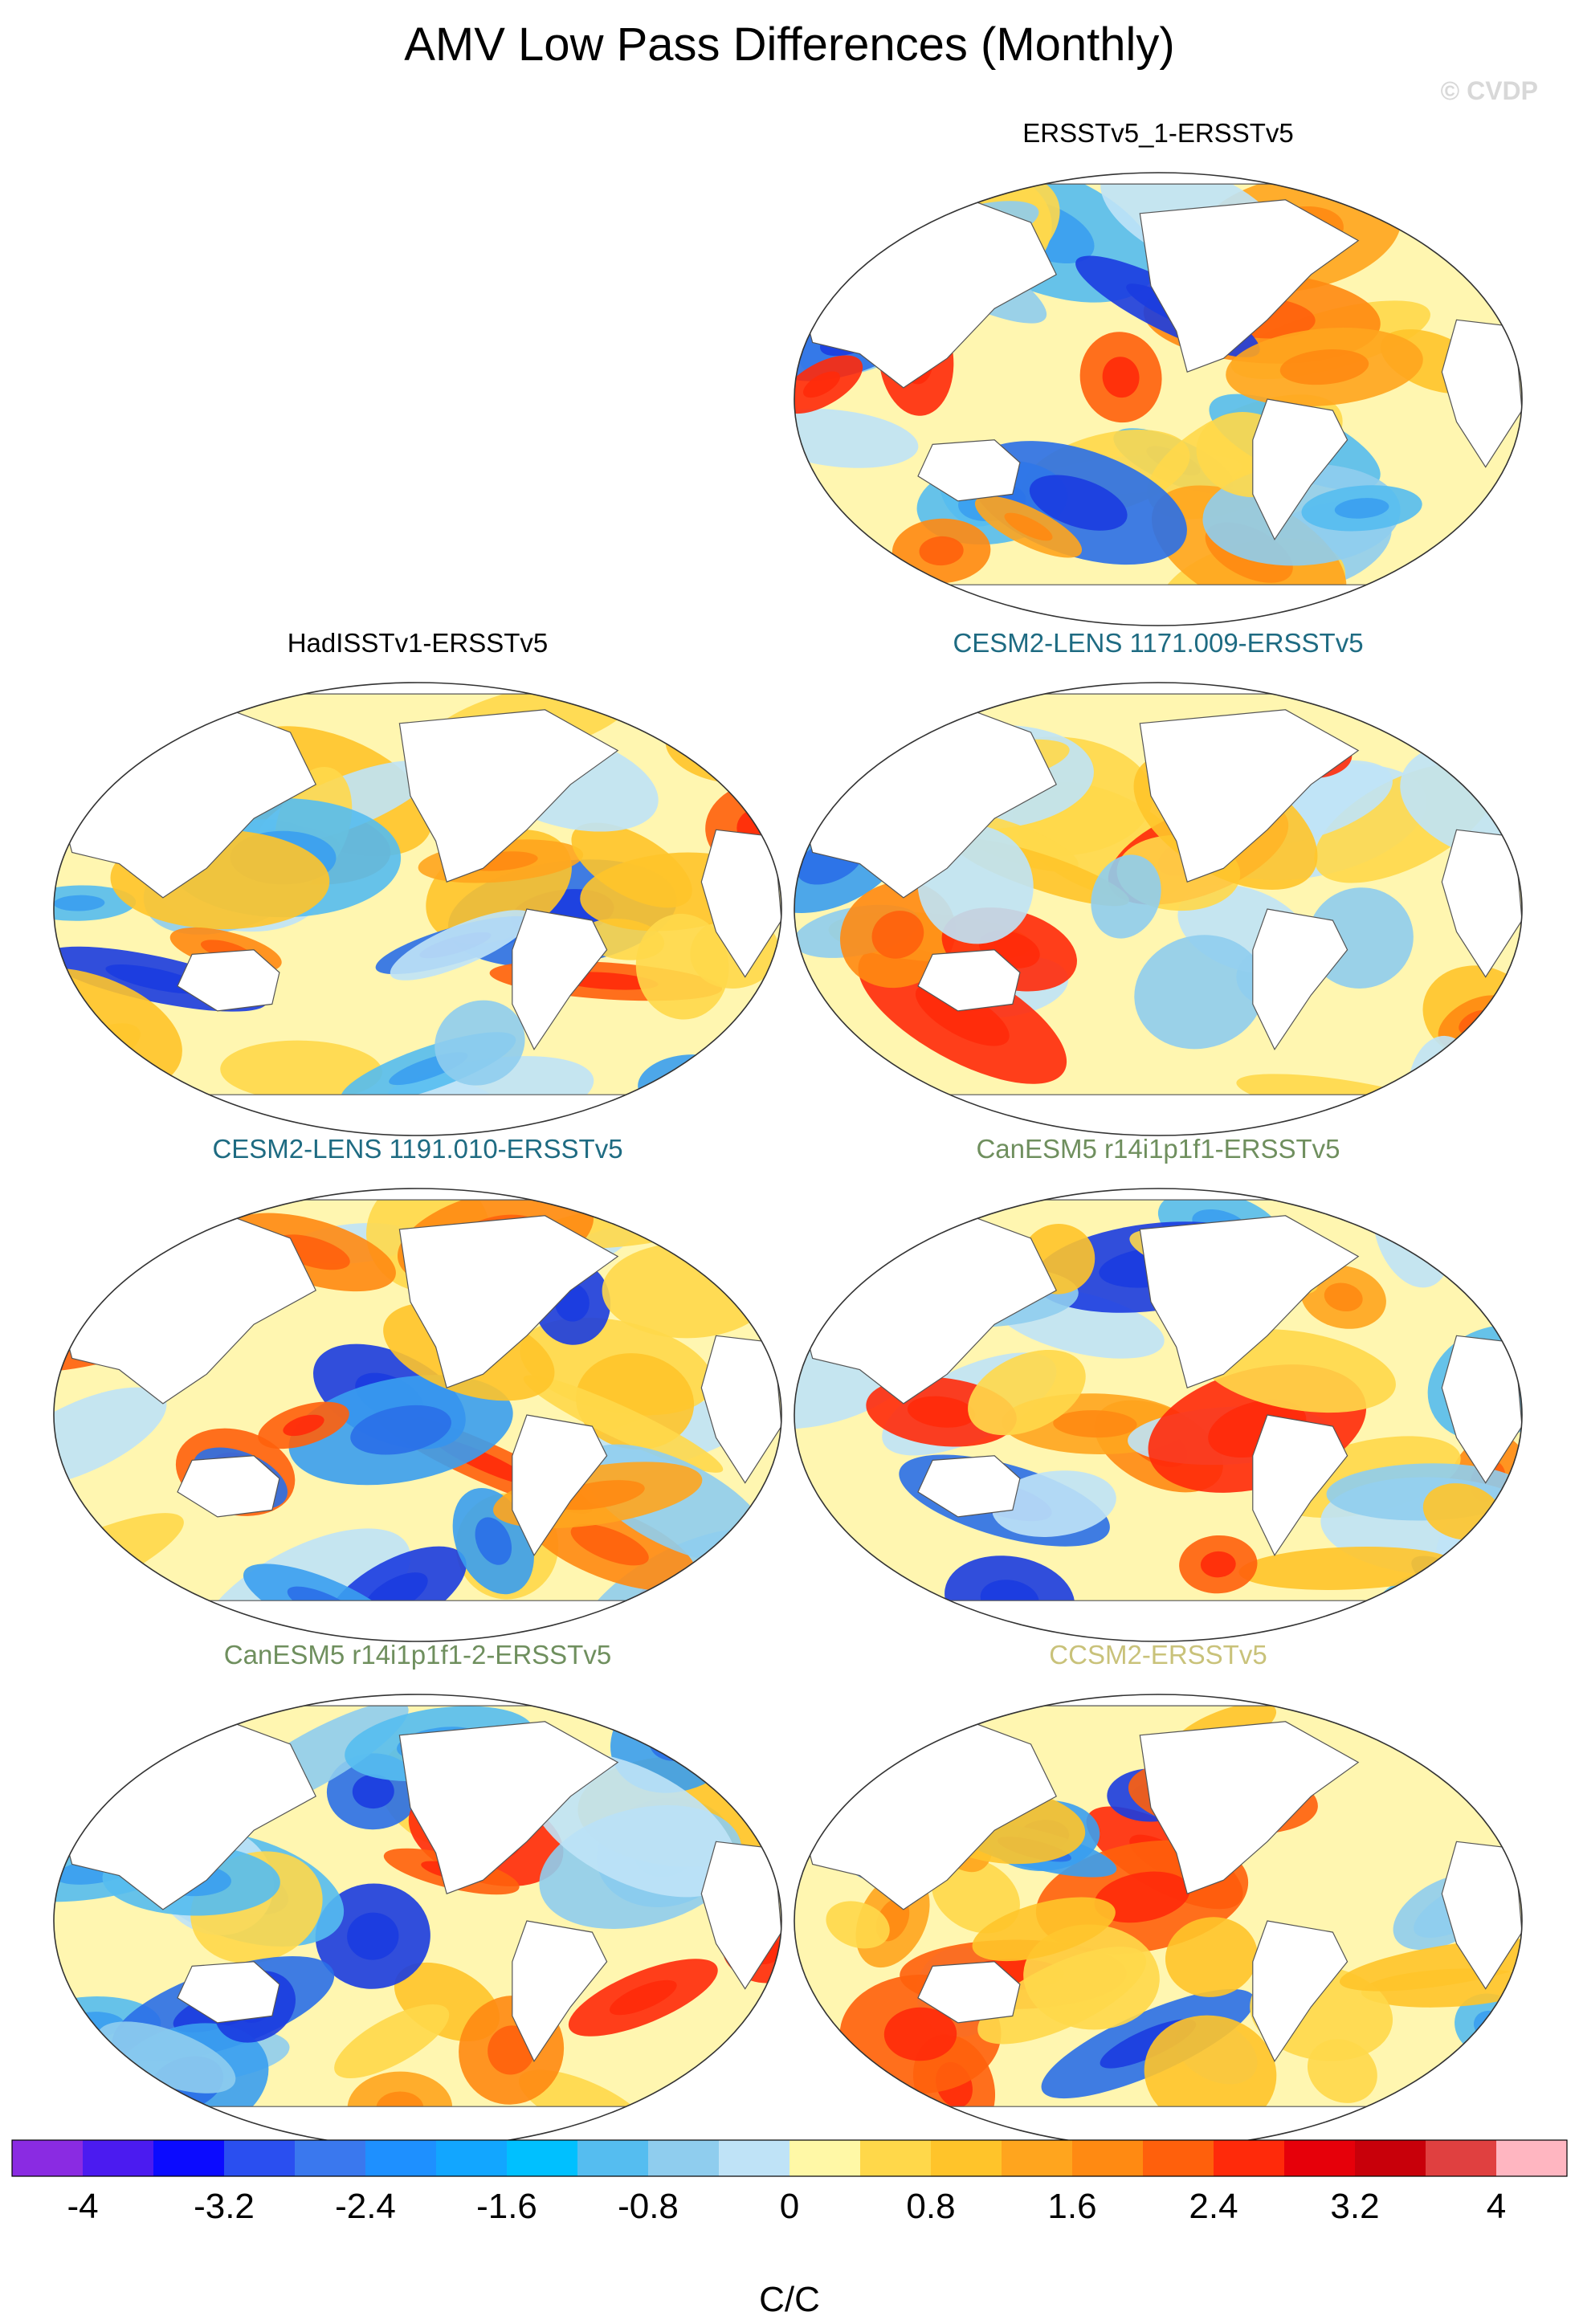 The height and width of the screenshot is (2324, 1579). What do you see at coordinates (789, 2299) in the screenshot?
I see `colorbar-unit-label: C/C` at bounding box center [789, 2299].